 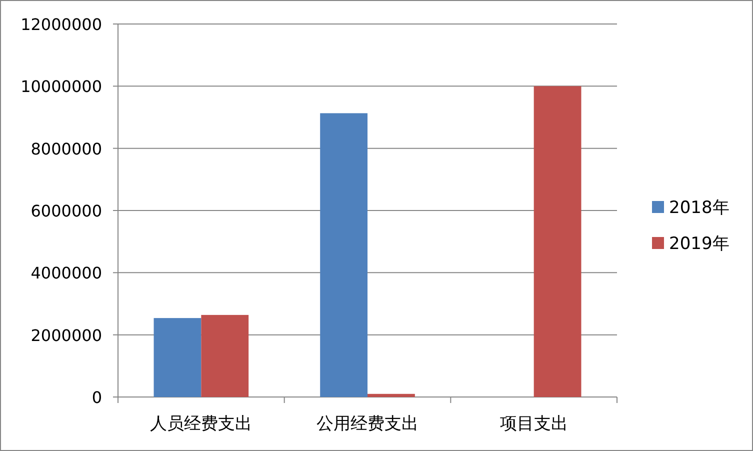 What do you see at coordinates (699, 244) in the screenshot?
I see `legend-label: 2019年` at bounding box center [699, 244].